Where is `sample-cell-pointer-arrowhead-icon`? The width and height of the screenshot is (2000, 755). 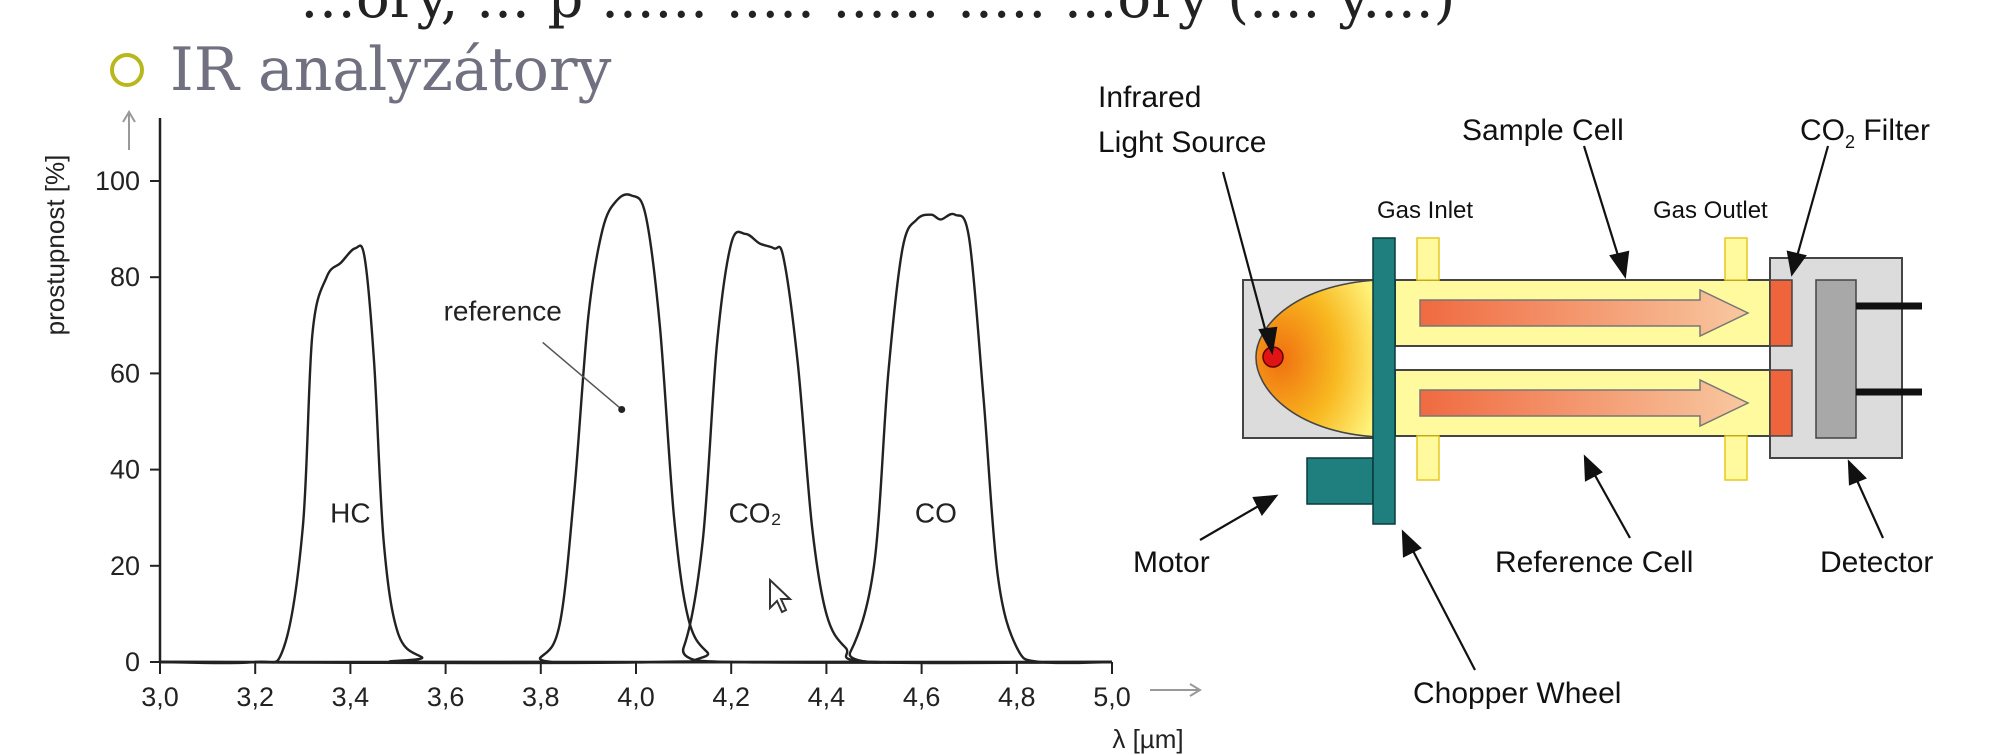
sample-cell-pointer-arrowhead-icon is located at coordinates (1619, 264).